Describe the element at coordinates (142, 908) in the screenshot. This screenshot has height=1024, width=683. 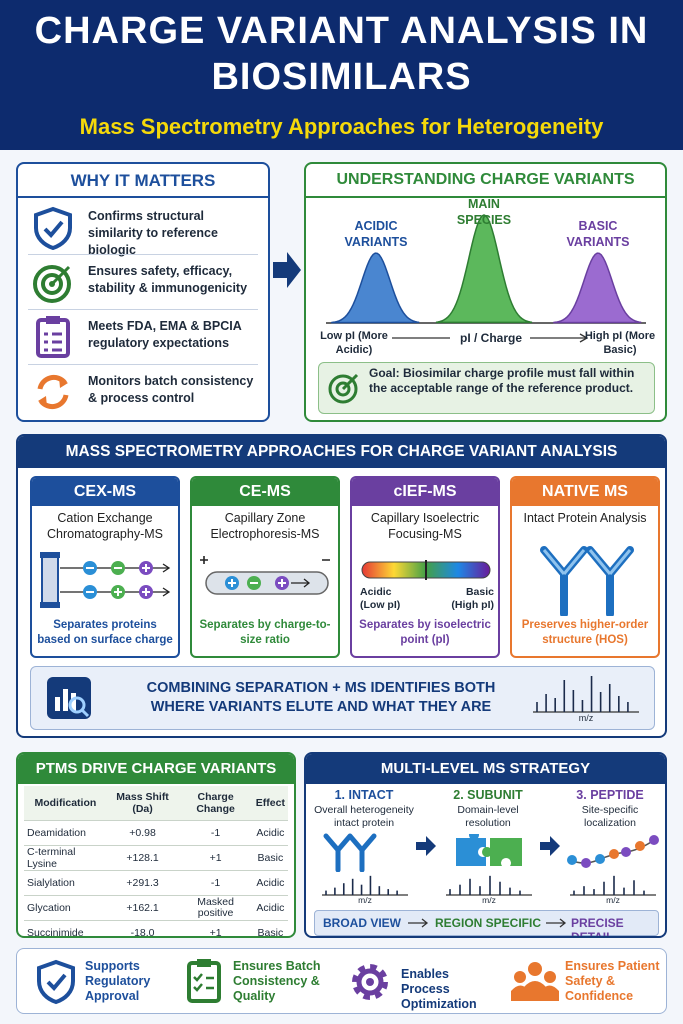
I see `table-cell: +162.1` at that location.